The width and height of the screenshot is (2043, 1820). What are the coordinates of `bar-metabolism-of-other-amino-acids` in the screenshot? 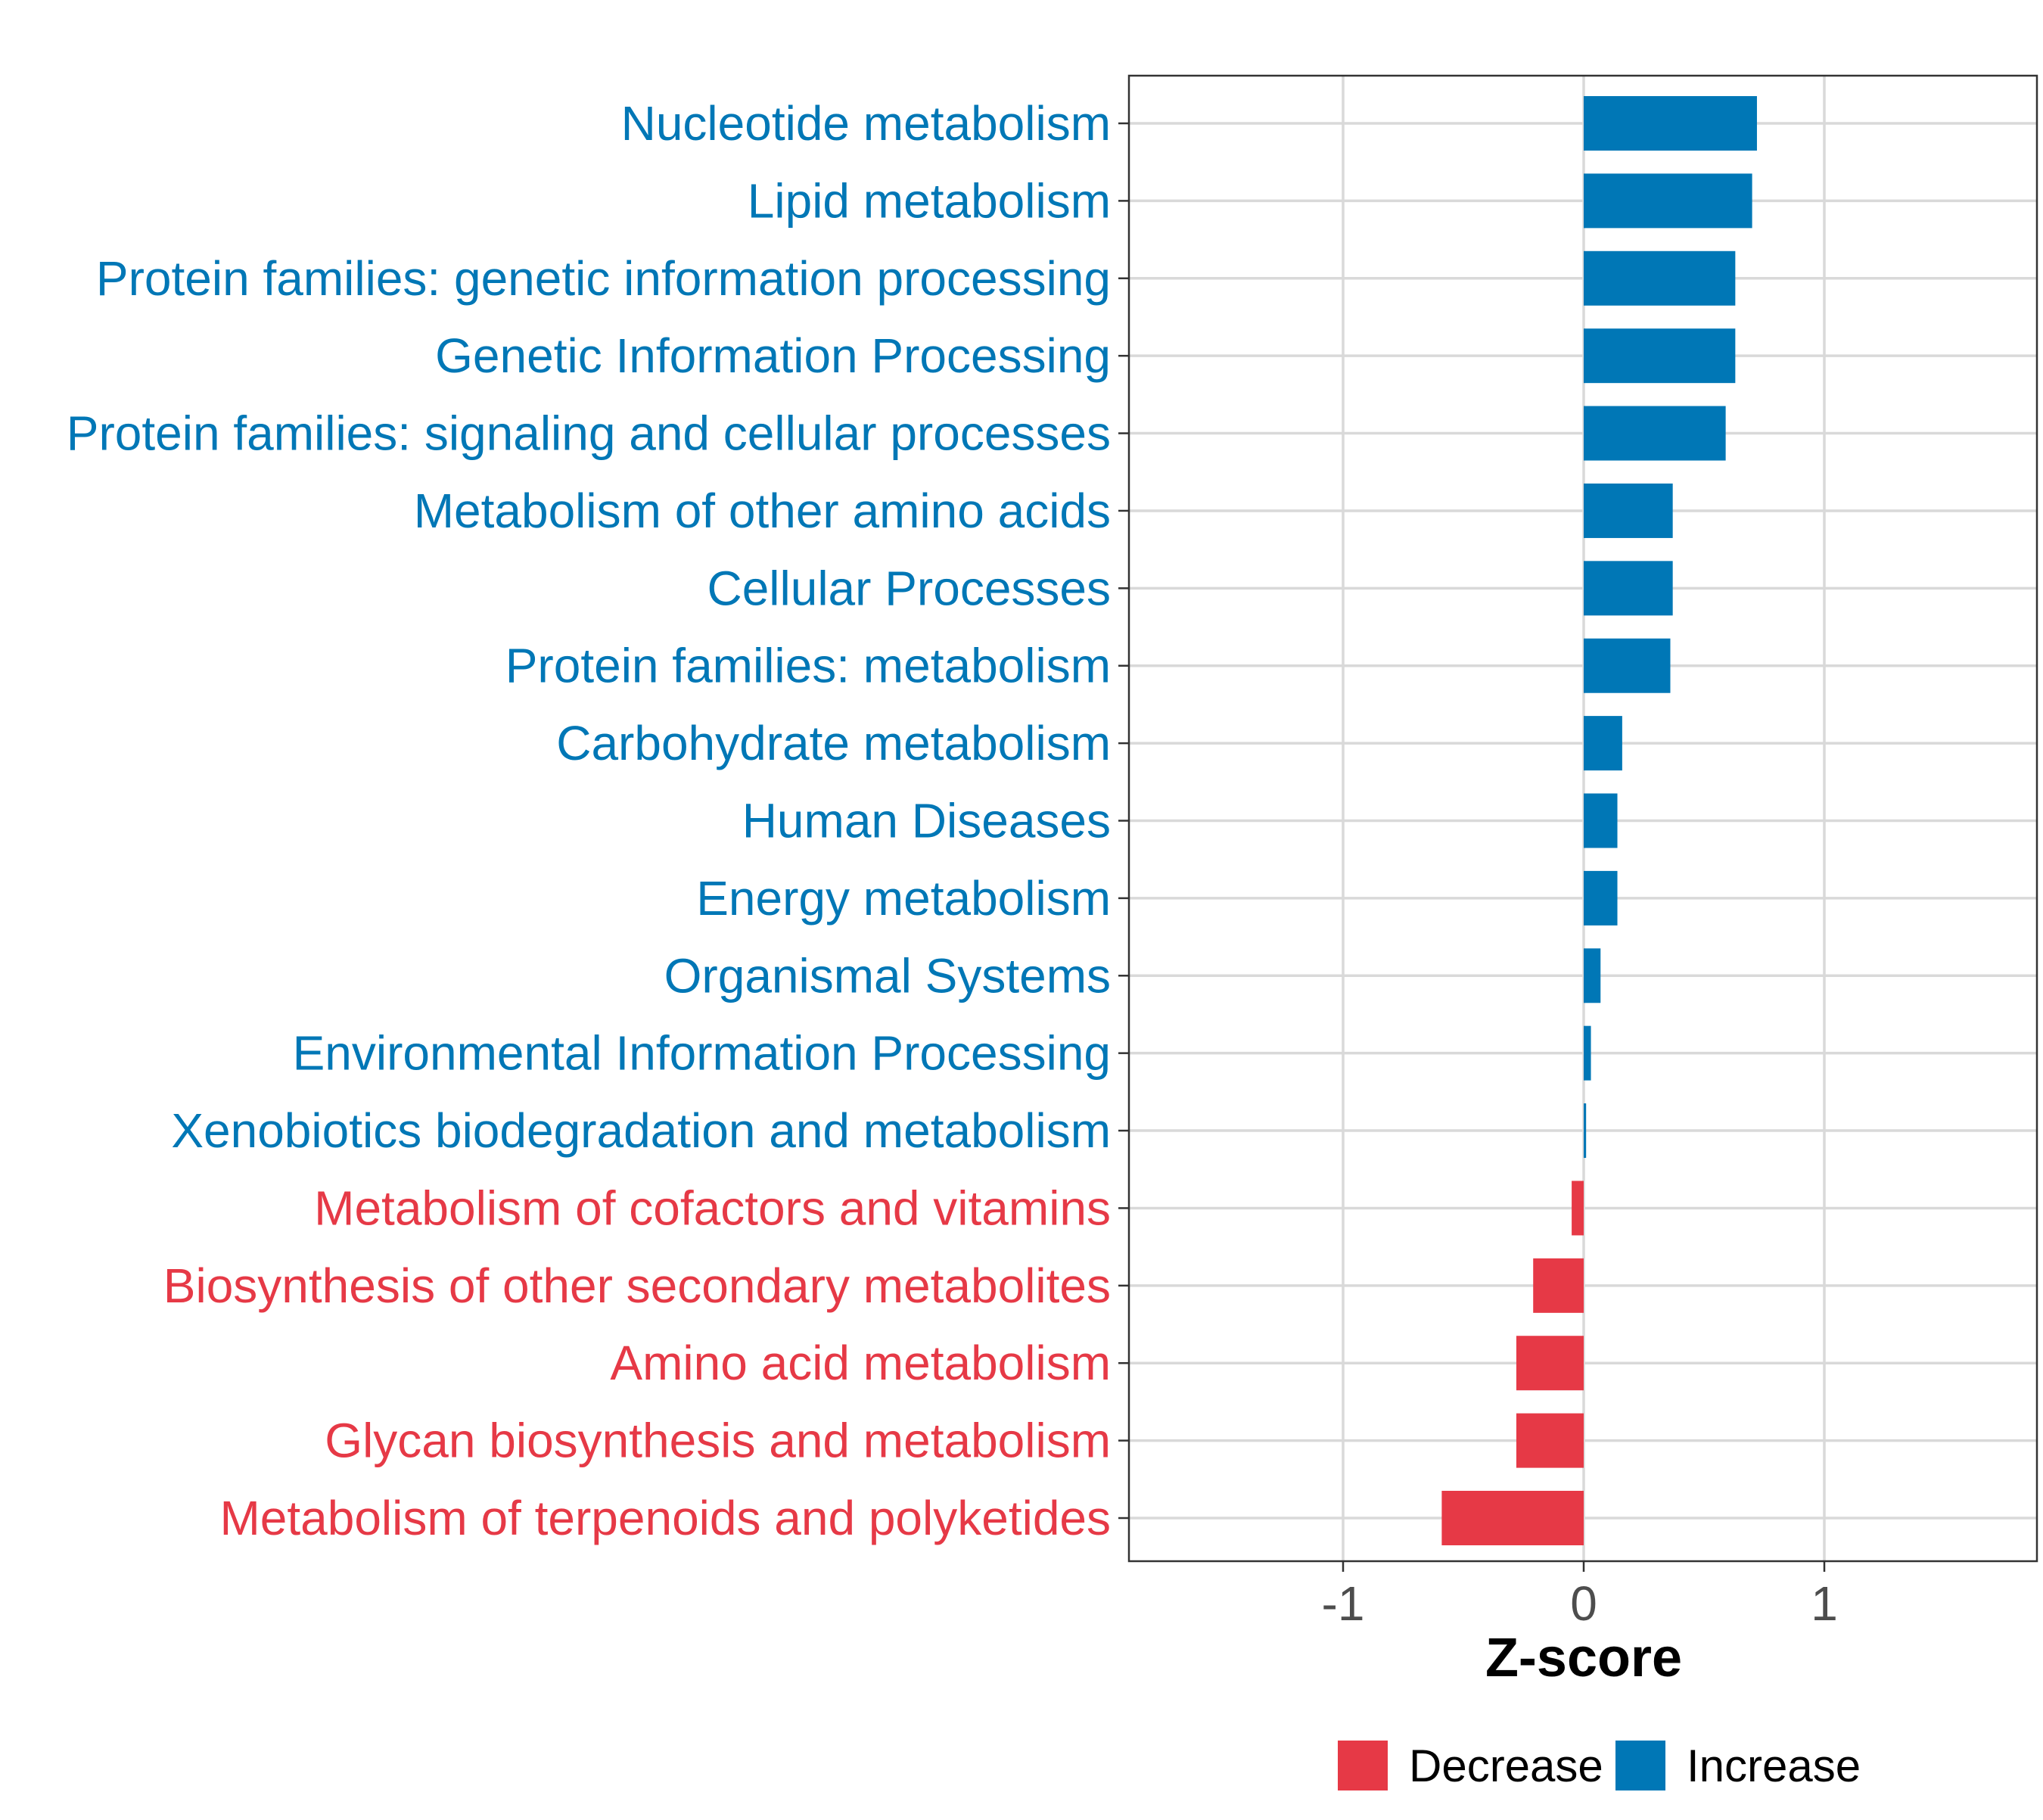 It's located at (1629, 510).